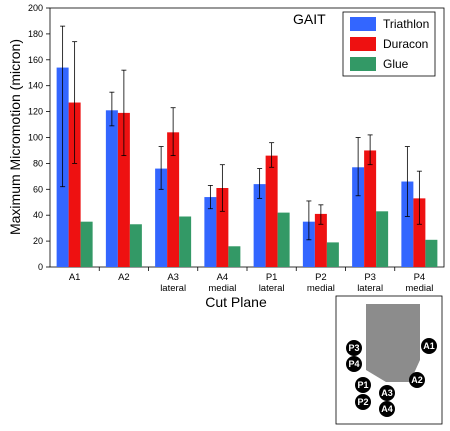  What do you see at coordinates (420, 277) in the screenshot?
I see `x-tick-label: P4` at bounding box center [420, 277].